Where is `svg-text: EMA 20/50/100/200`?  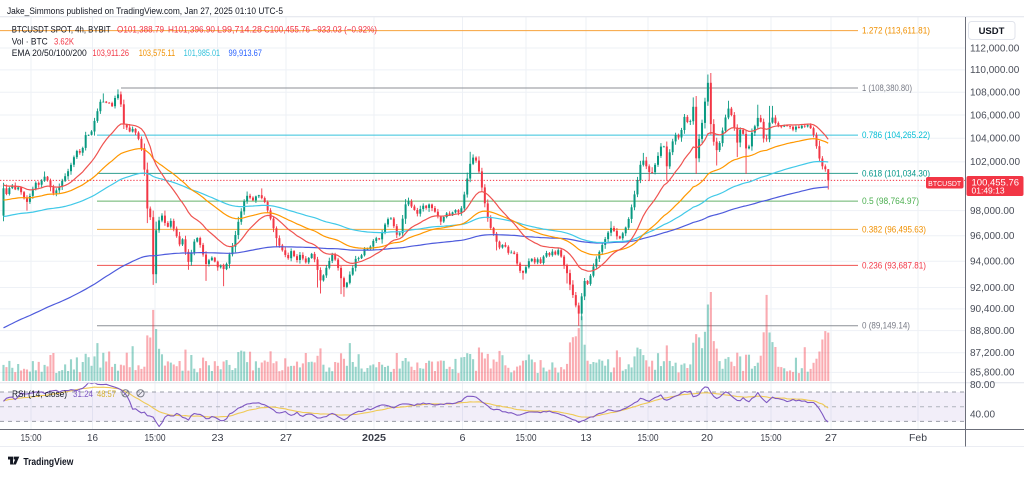 svg-text: EMA 20/50/100/200 is located at coordinates (49, 53).